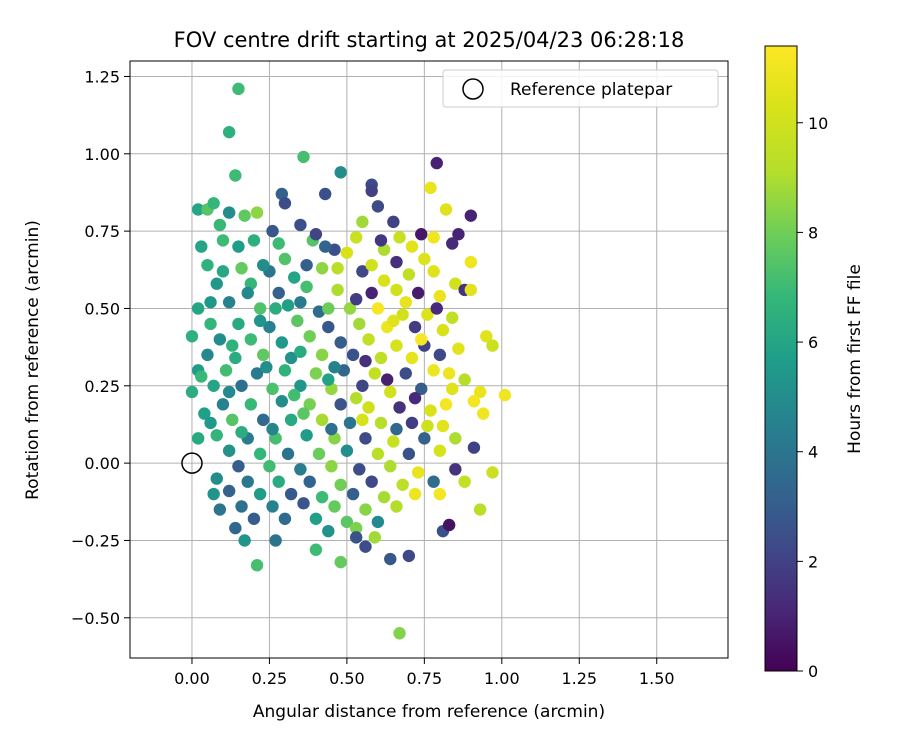 Image resolution: width=900 pixels, height=750 pixels. I want to click on y-tick-label: 1.25, so click(102, 76).